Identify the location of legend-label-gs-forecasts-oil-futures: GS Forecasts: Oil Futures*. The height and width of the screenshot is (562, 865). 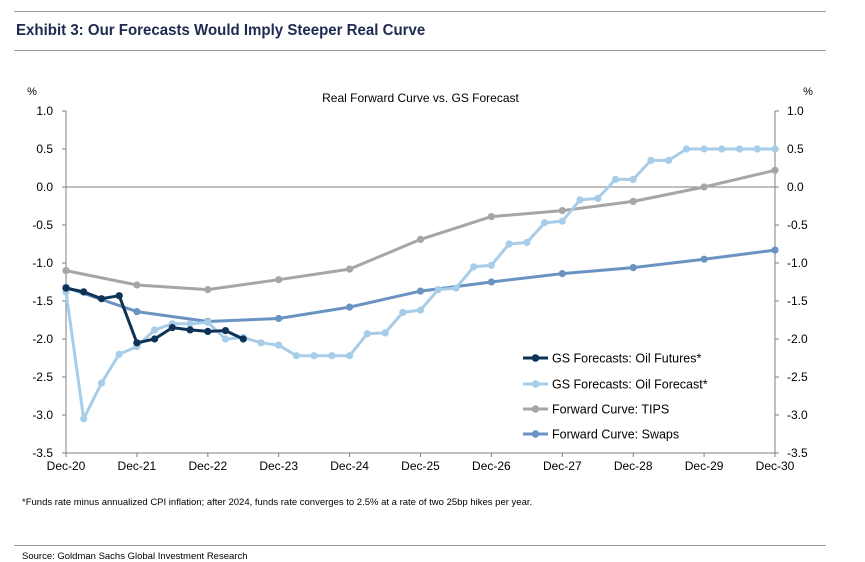
(626, 359).